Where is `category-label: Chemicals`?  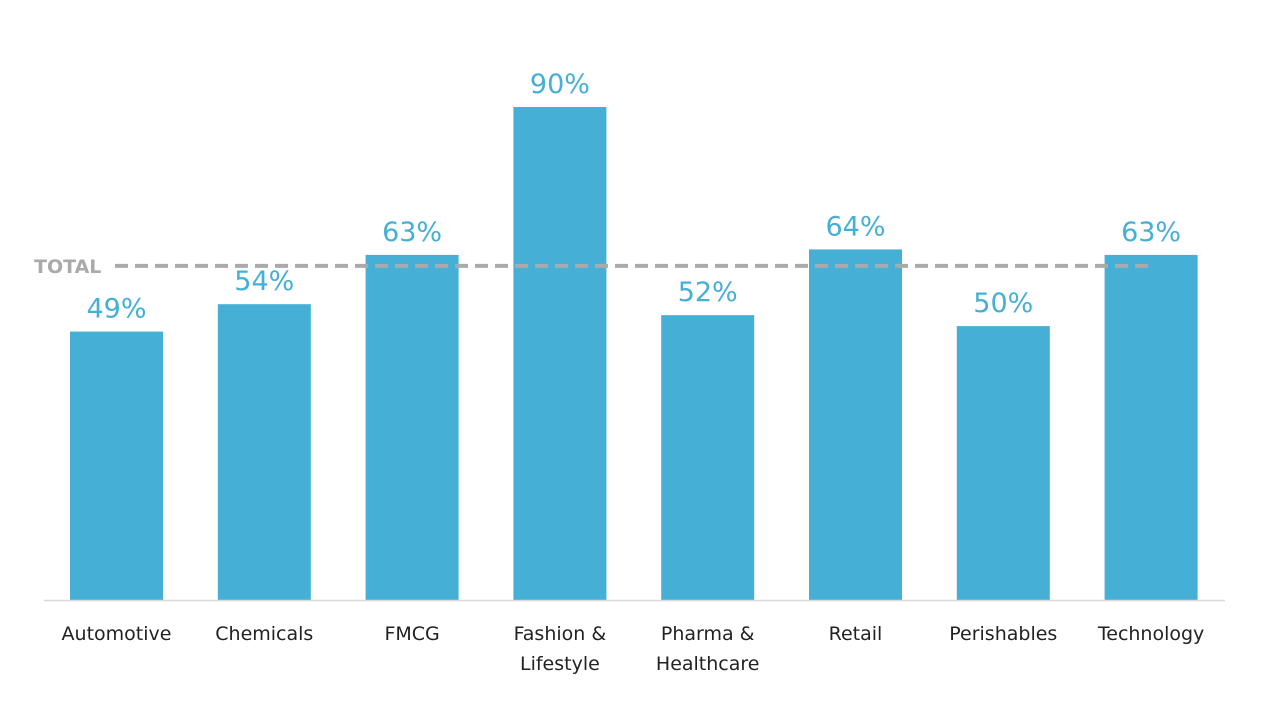 category-label: Chemicals is located at coordinates (264, 634).